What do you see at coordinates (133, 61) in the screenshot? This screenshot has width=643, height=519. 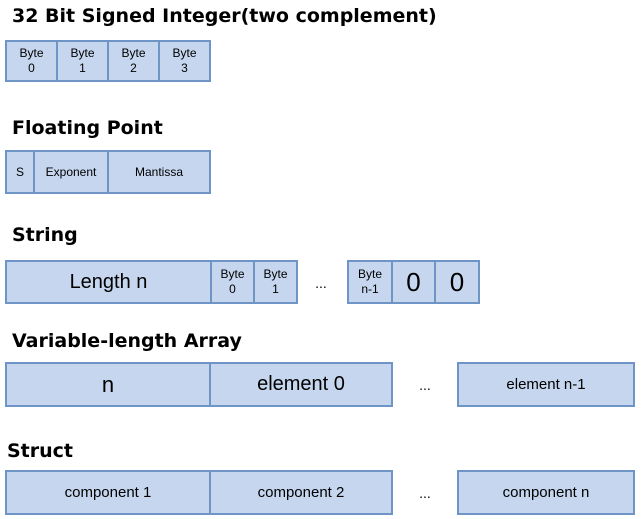 I see `int32-byte-2: Byte 2` at bounding box center [133, 61].